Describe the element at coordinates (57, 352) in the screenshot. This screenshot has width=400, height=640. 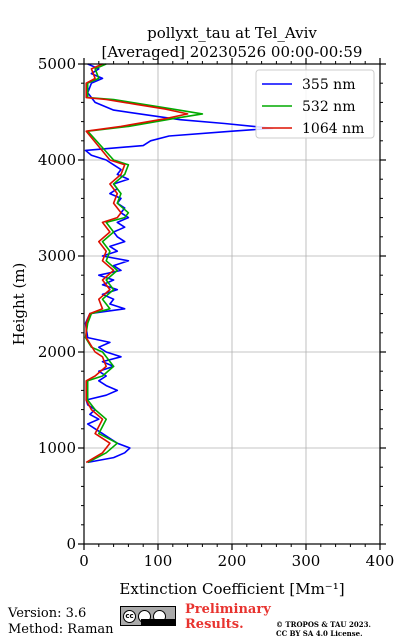
I see `y-tick-label: 2000` at that location.